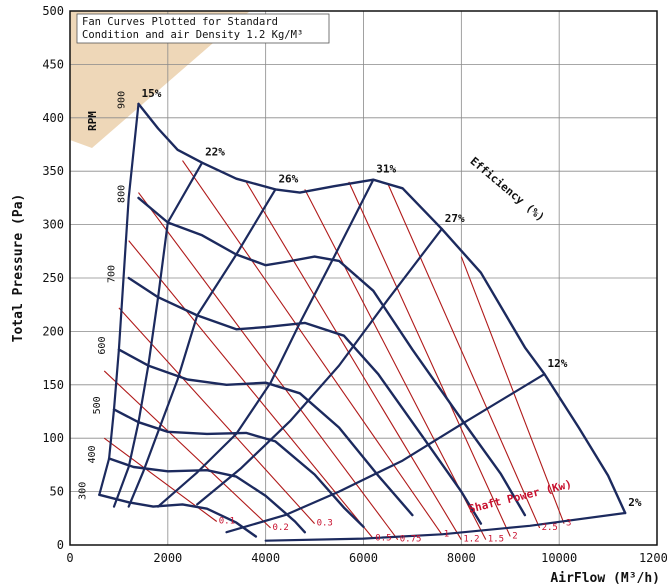 This screenshot has height=587, width=667. Describe the element at coordinates (53, 118) in the screenshot. I see `y-tick-label: 400` at that location.